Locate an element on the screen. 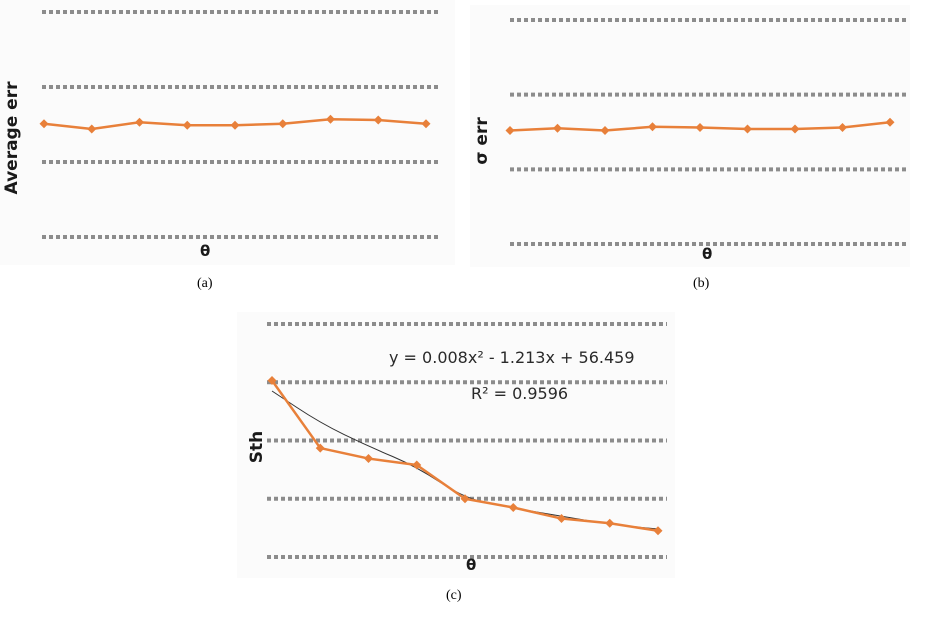 This screenshot has width=929, height=618. caption-c: (c) is located at coordinates (454, 595).